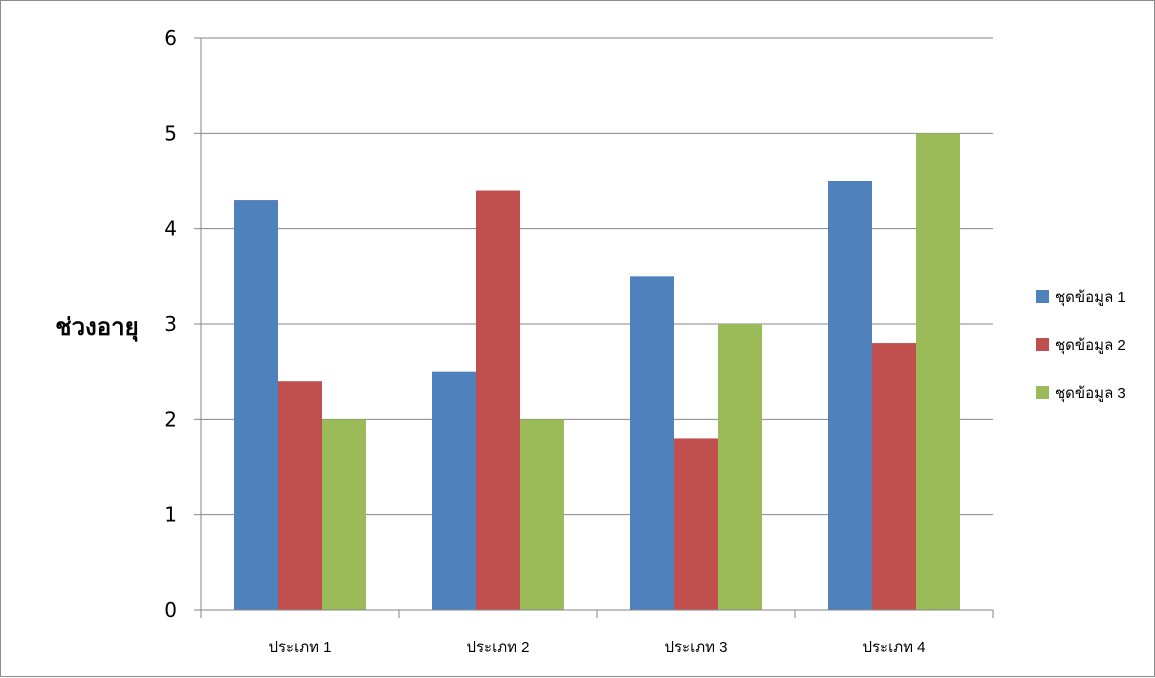 This screenshot has width=1155, height=678. What do you see at coordinates (182, 324) in the screenshot?
I see `y-axis-ticks: 0 1 2 3 4 5 6` at bounding box center [182, 324].